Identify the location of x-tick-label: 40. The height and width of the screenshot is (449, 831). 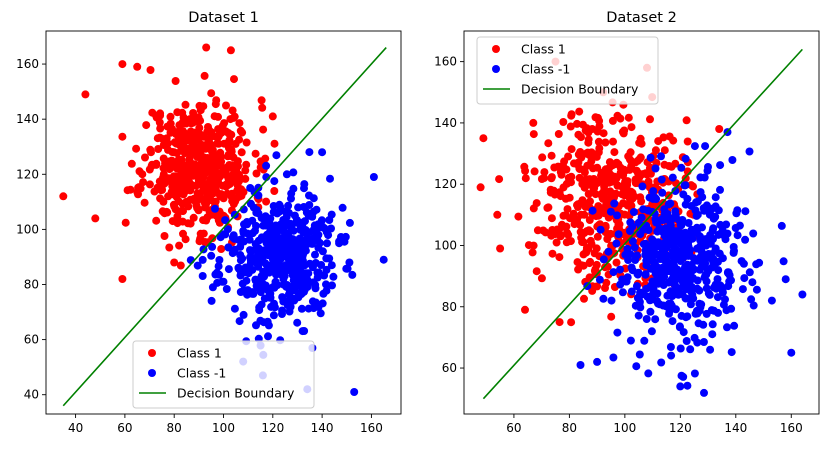
(75, 428).